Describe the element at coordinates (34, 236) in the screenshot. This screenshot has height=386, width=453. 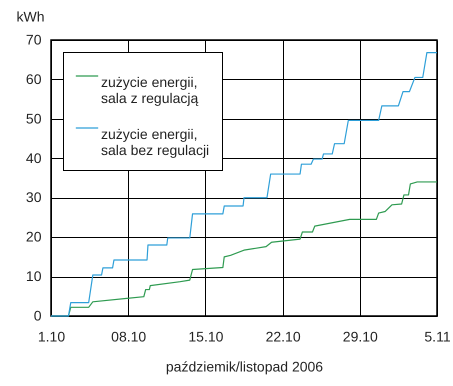
I see `y-tick-label: 20` at that location.